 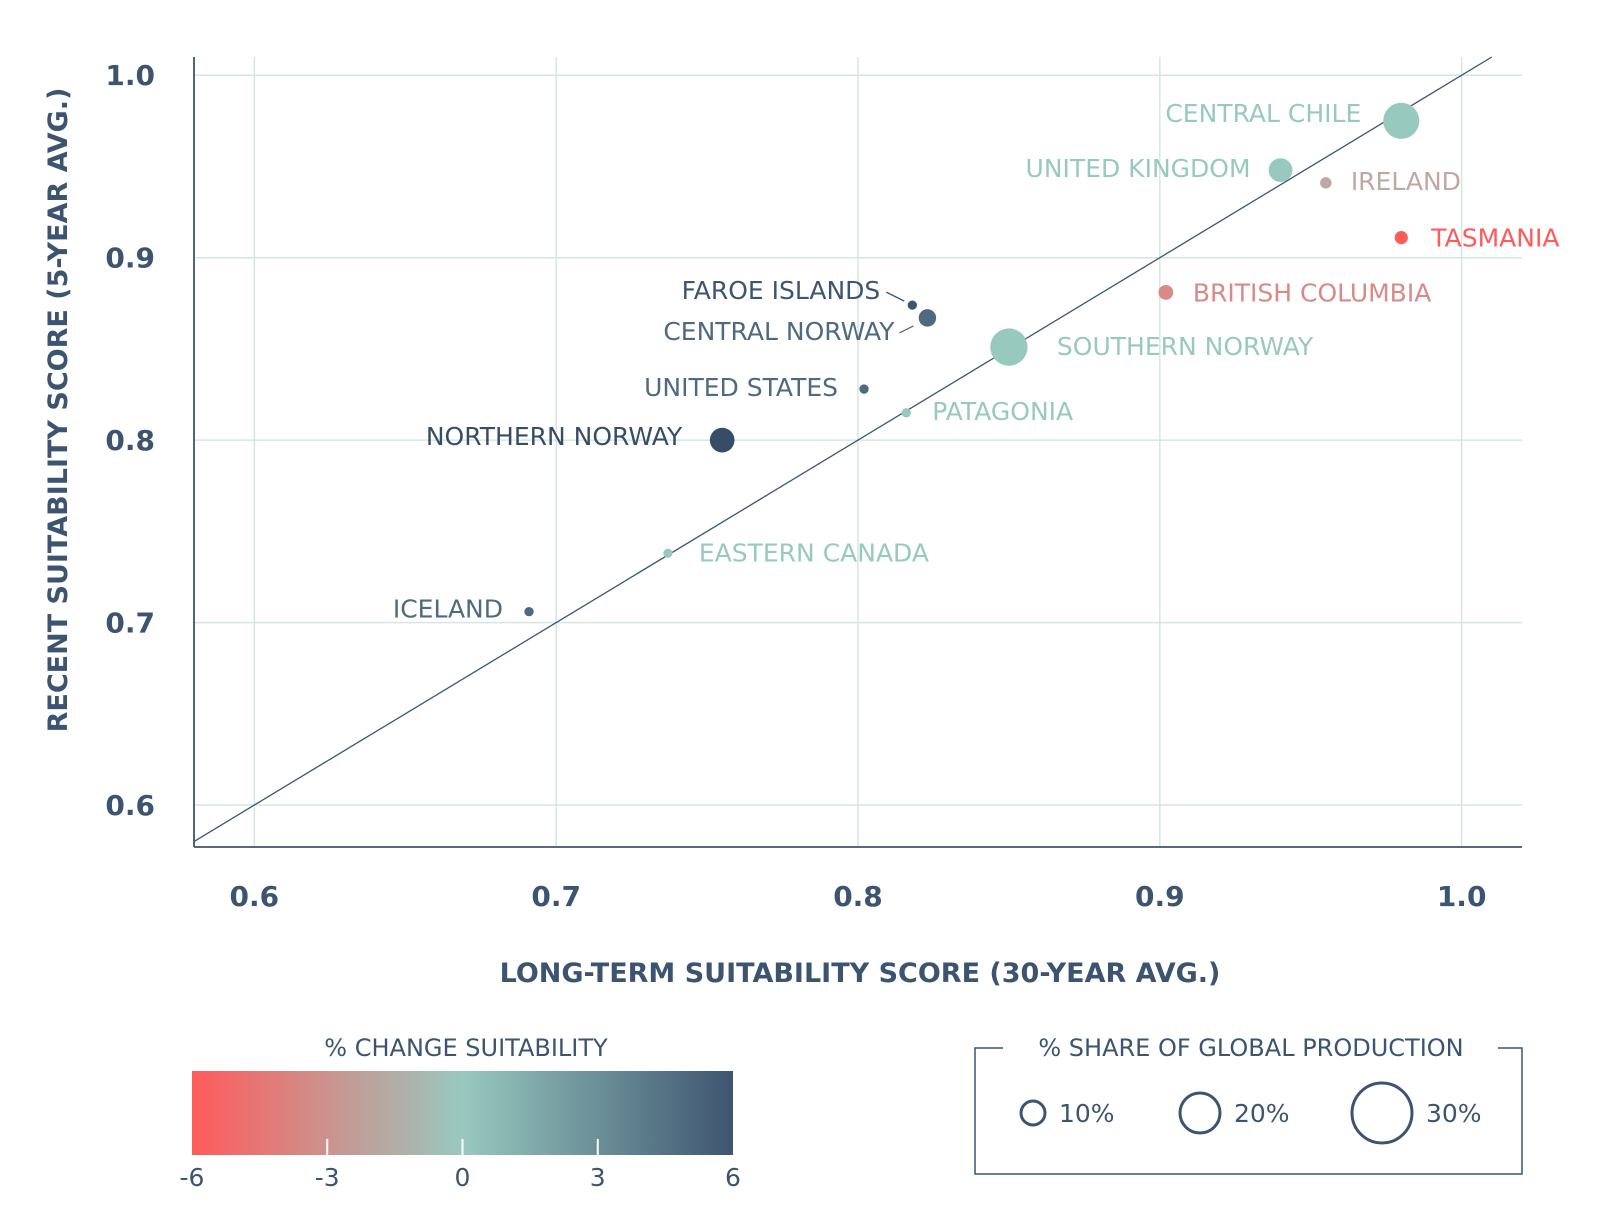 What do you see at coordinates (327, 1177) in the screenshot?
I see `color-legend-tick-label: -3` at bounding box center [327, 1177].